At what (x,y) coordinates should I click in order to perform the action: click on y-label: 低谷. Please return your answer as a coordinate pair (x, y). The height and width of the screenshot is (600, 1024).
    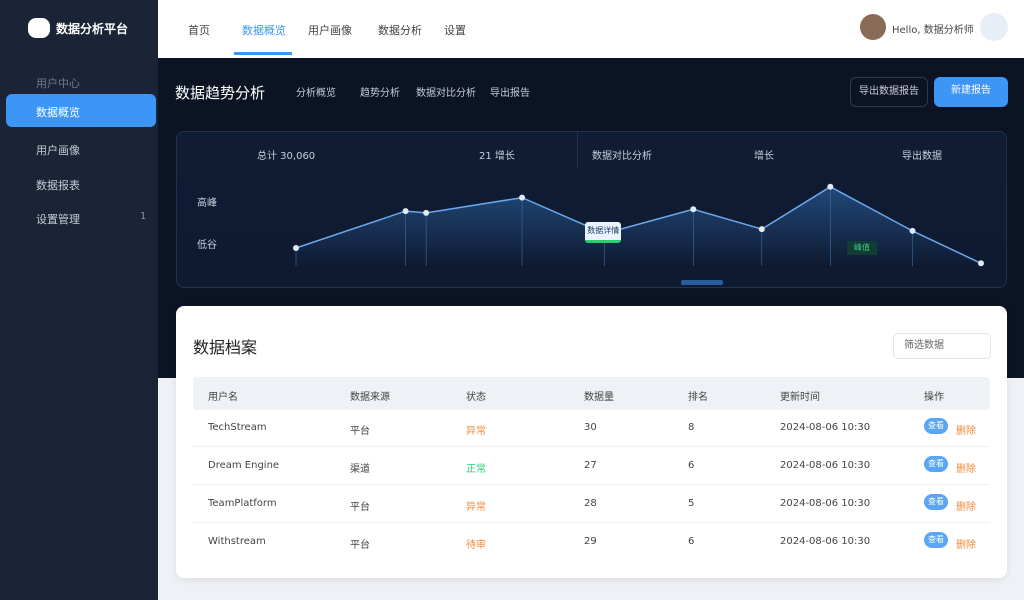
    Looking at the image, I should click on (207, 245).